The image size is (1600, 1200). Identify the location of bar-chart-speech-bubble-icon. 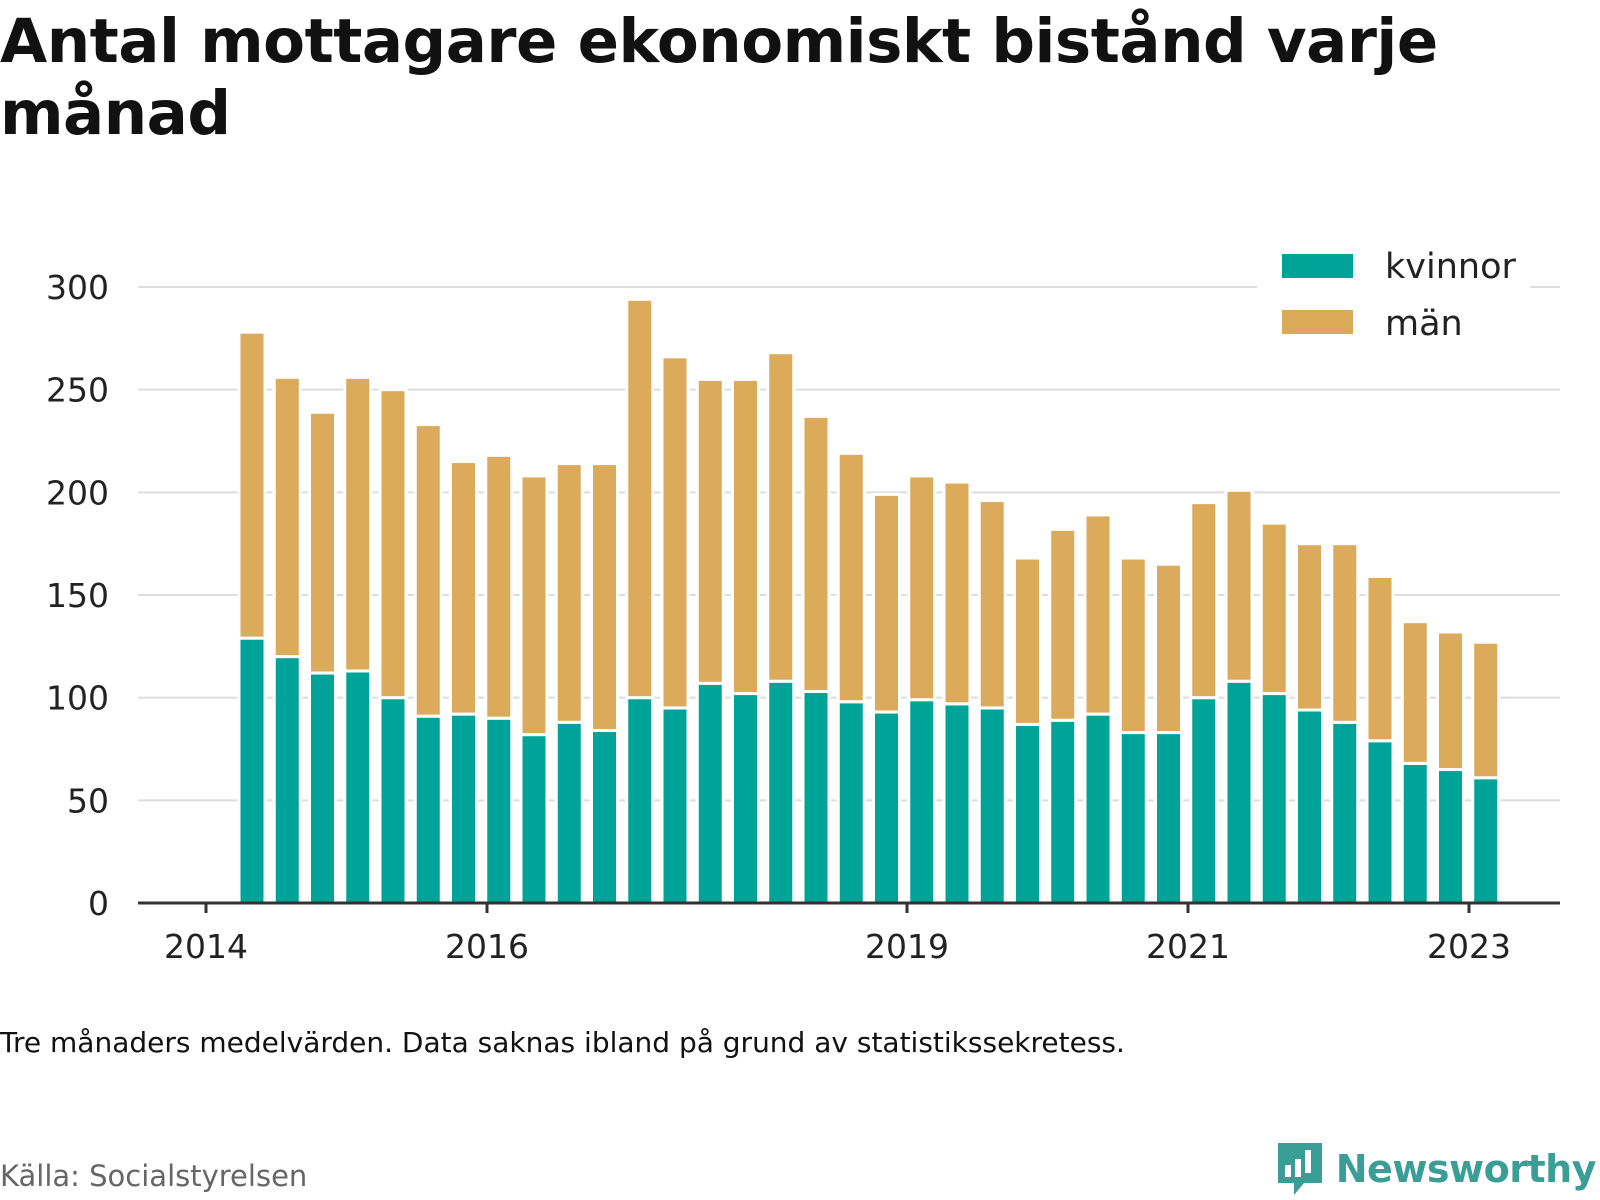
(1299, 1169).